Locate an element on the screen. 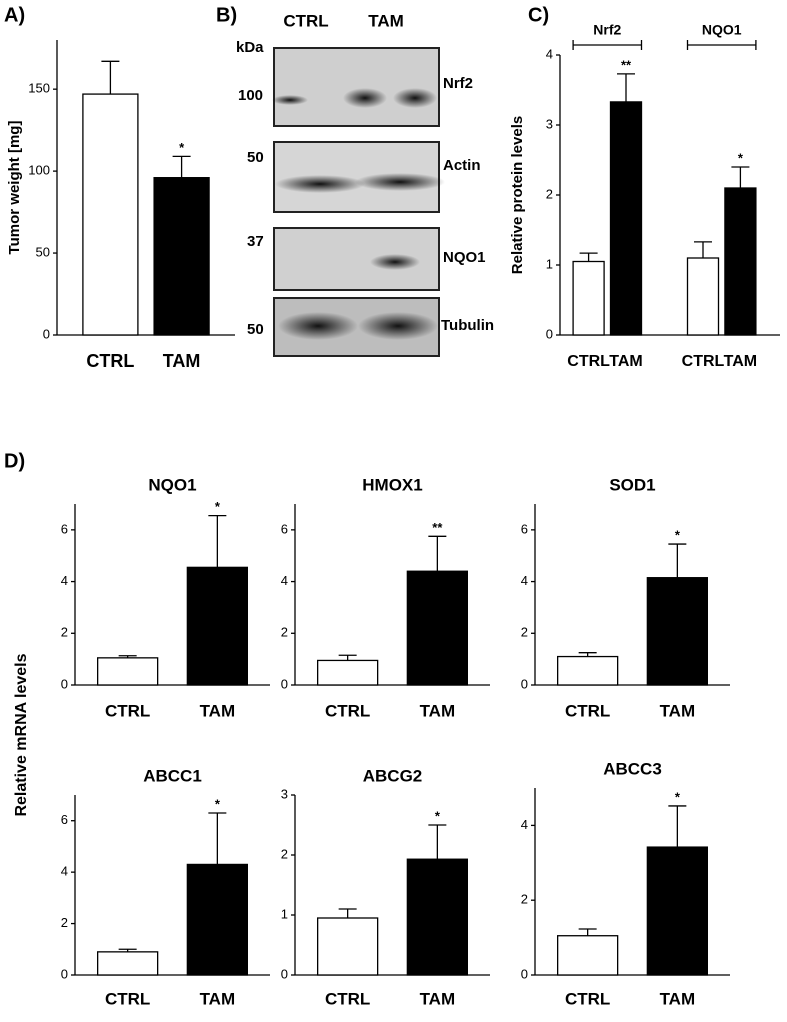  blot-unit: kDa is located at coordinates (250, 47).